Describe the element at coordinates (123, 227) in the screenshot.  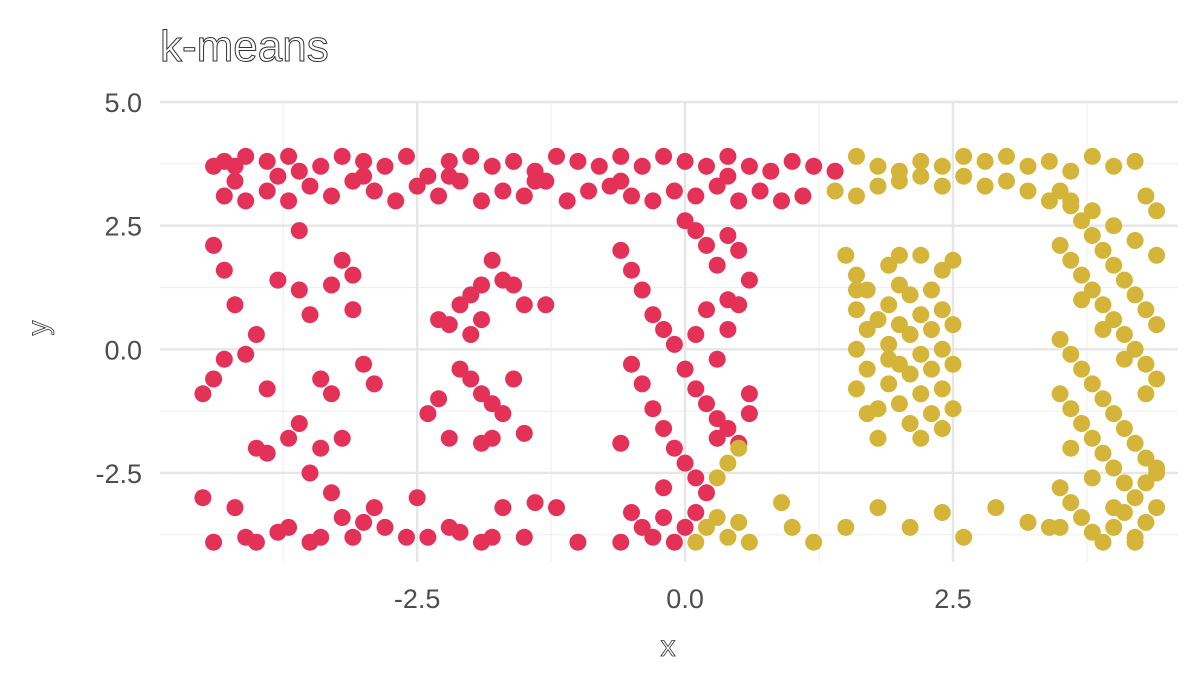
I see `y-tick-label: 2.5` at that location.